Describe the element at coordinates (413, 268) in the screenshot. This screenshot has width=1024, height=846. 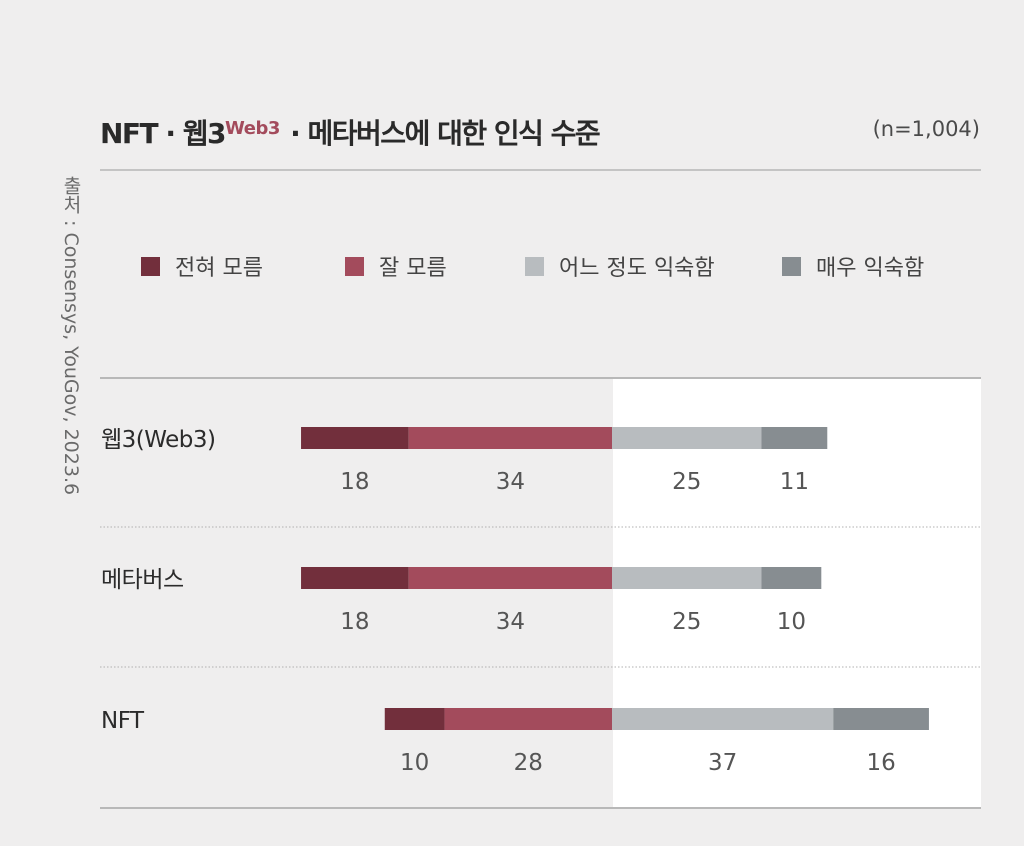
I see `legend-label: 잘 모름` at that location.